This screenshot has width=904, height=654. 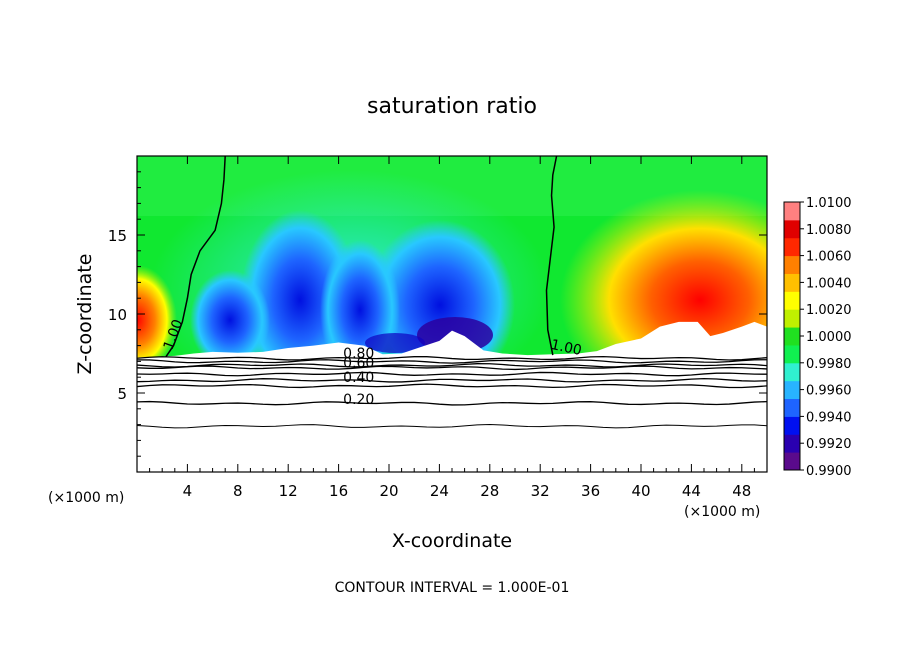 I want to click on colorbar-label: 0.9900, so click(x=829, y=471).